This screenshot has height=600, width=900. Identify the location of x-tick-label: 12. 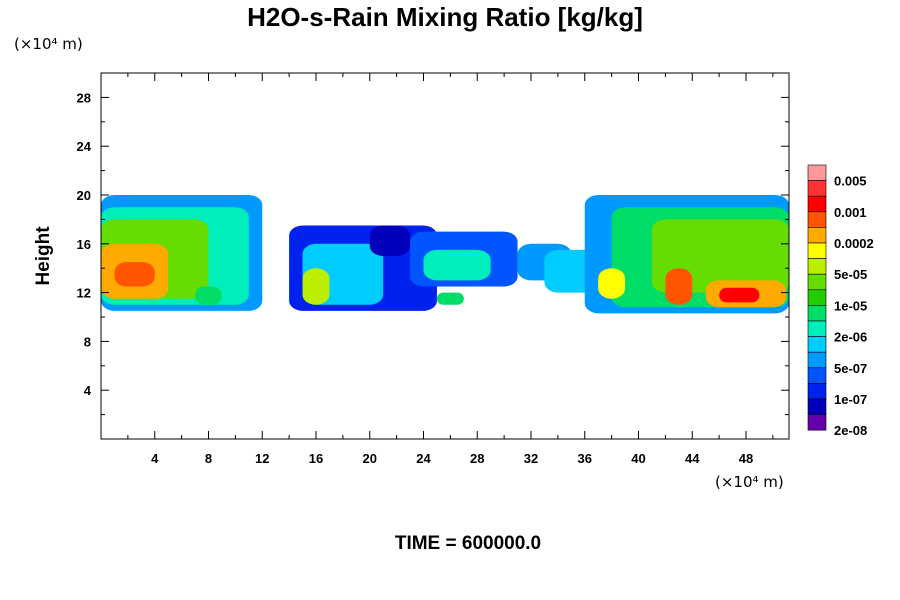
(262, 458).